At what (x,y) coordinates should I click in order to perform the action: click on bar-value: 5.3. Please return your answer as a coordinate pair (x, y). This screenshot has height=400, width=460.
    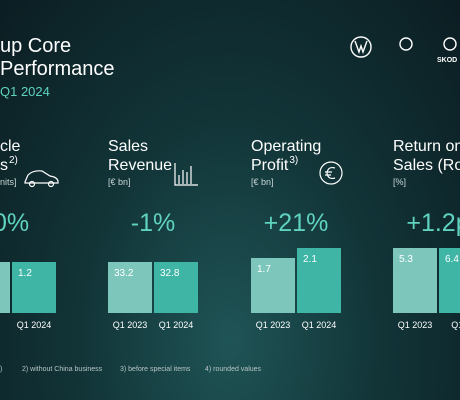
    Looking at the image, I should click on (406, 259).